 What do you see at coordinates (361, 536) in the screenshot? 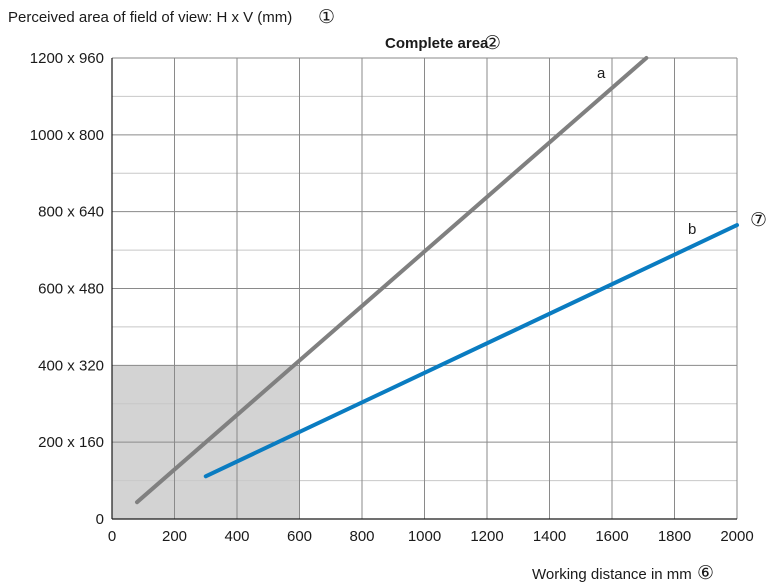
I see `x-tick-label: 800` at bounding box center [361, 536].